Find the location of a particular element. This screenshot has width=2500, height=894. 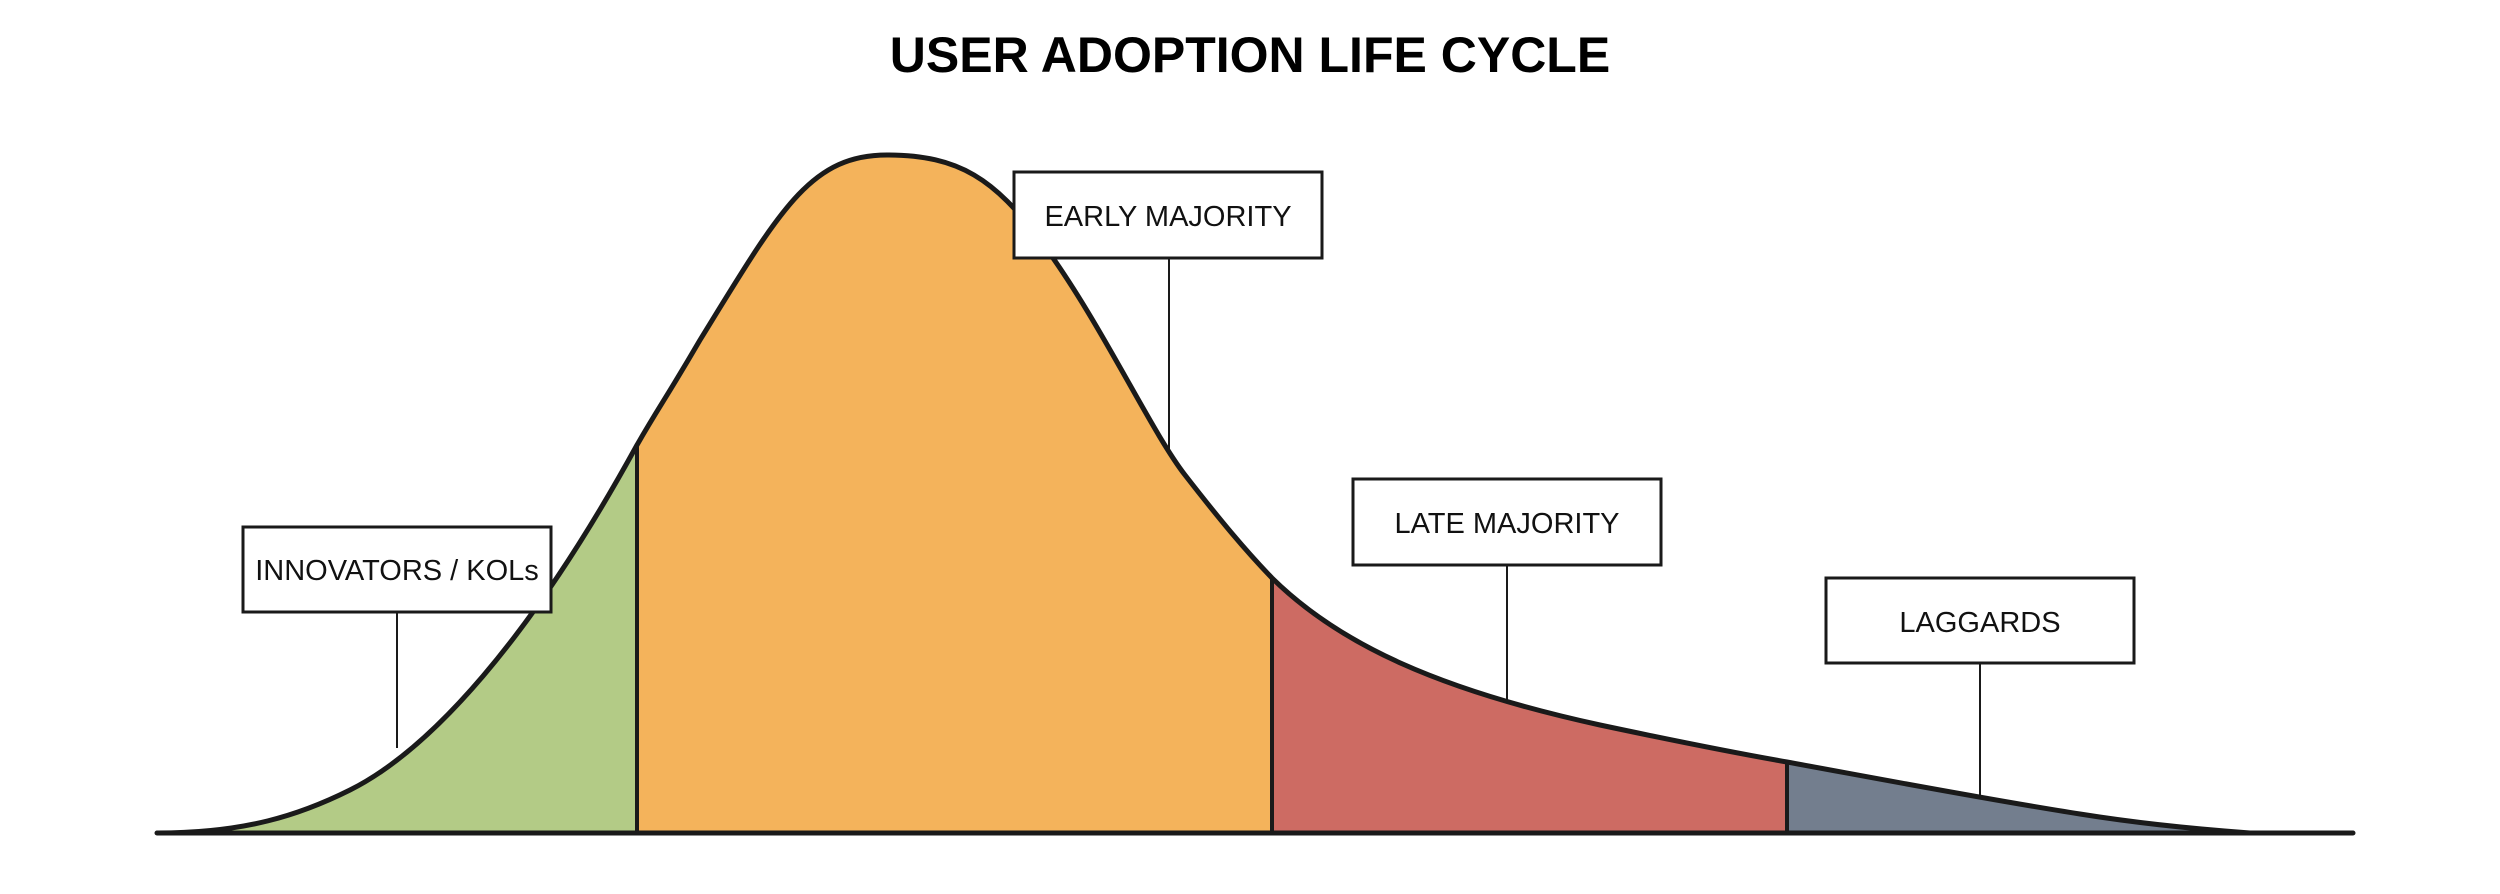

label-late-majority: LATE MAJORITY is located at coordinates (1506, 524).